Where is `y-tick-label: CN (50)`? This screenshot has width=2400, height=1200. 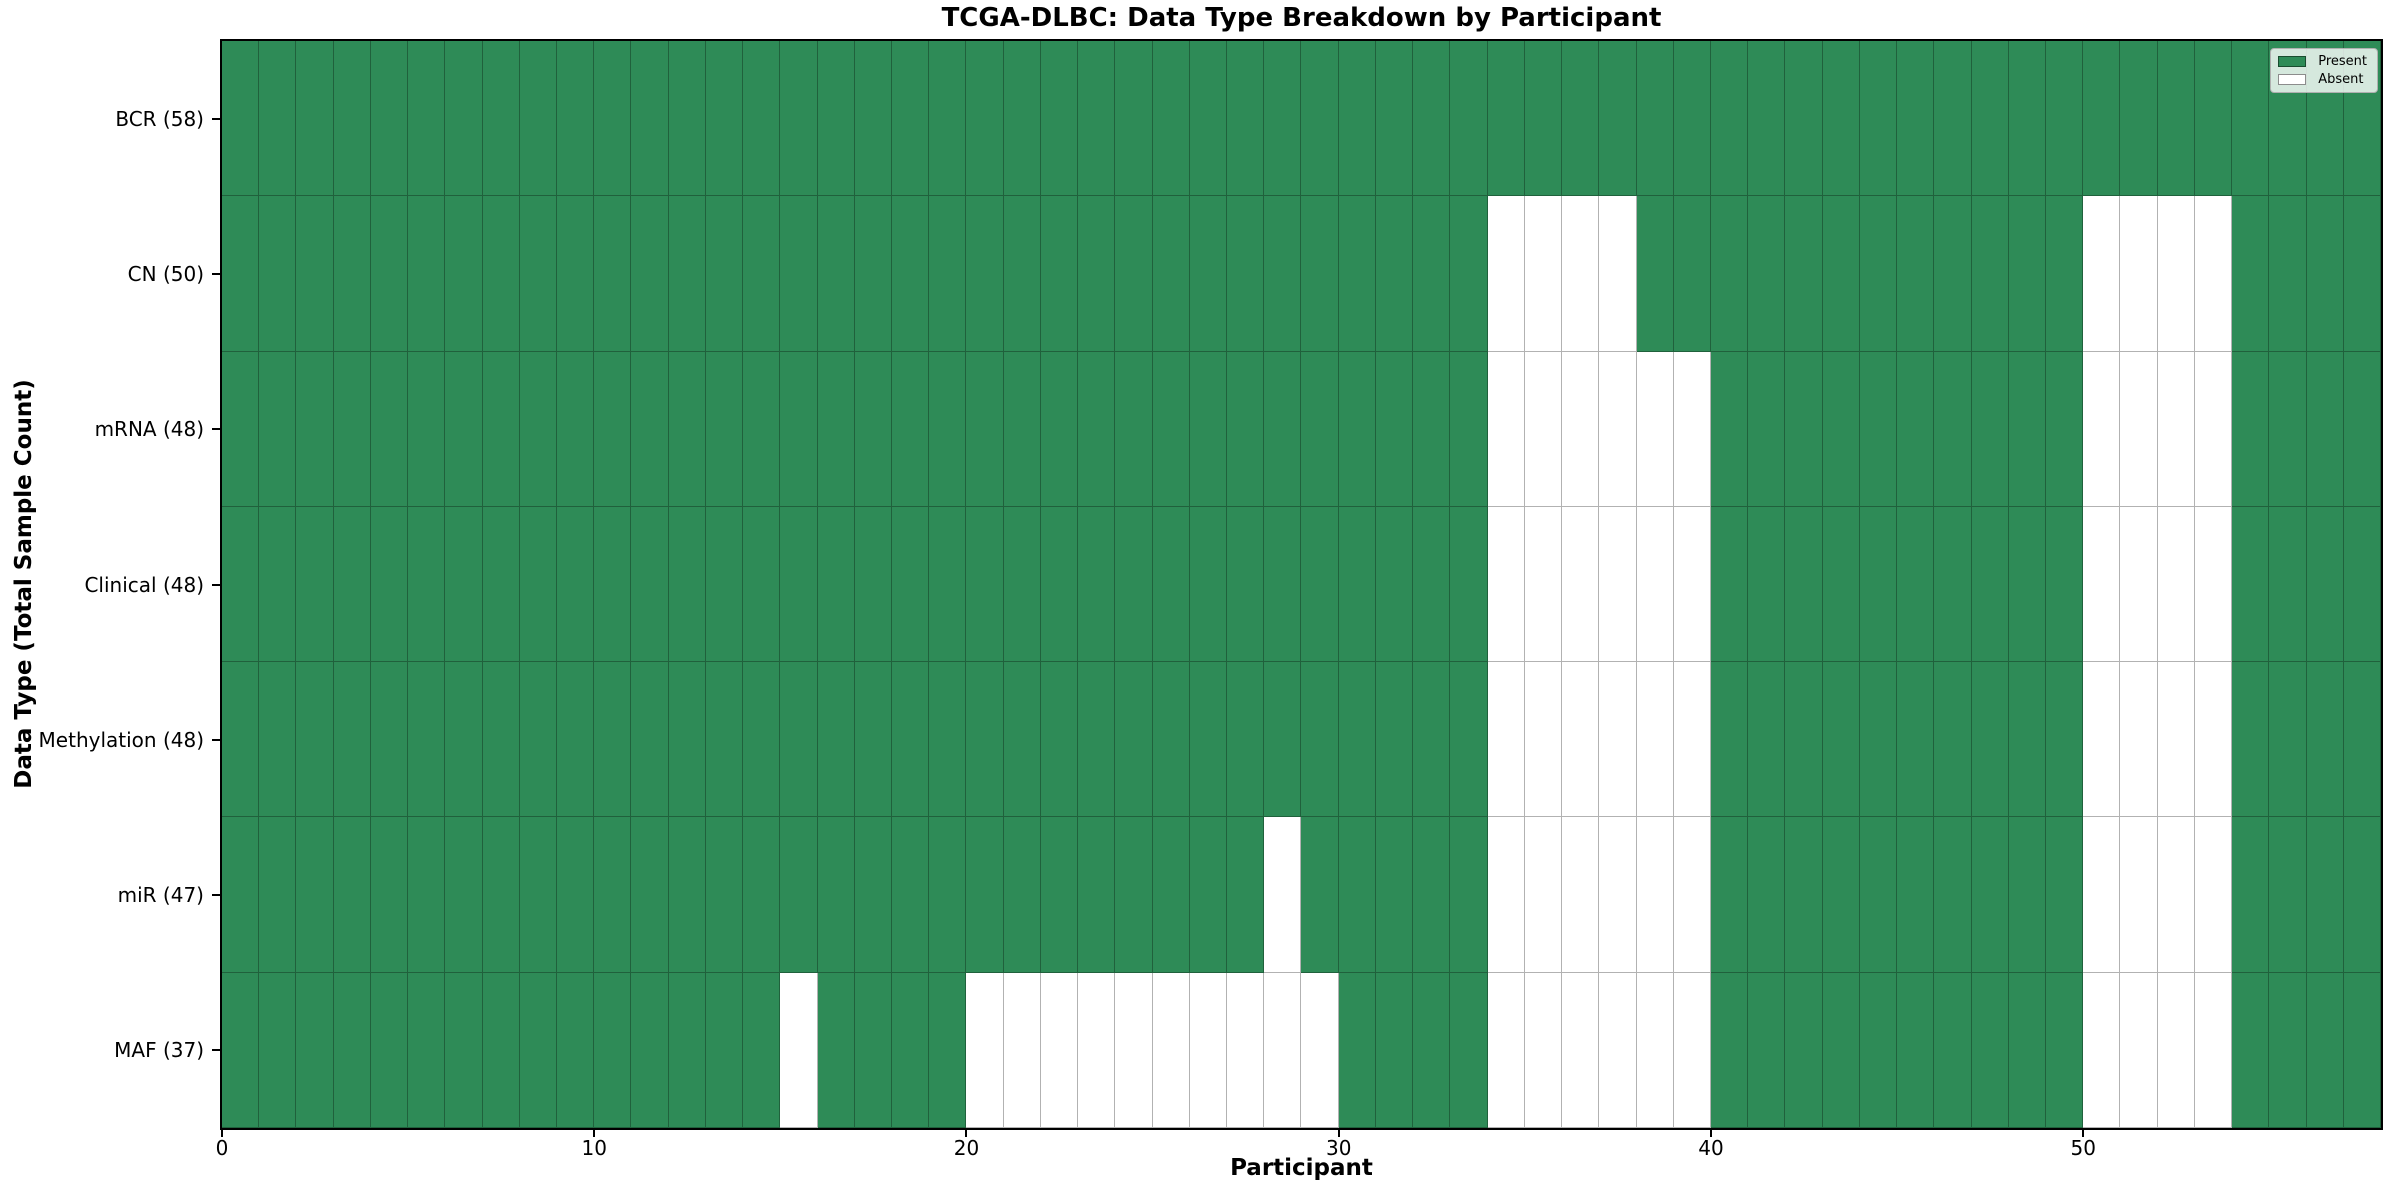
y-tick-label: CN (50) is located at coordinates (165, 273).